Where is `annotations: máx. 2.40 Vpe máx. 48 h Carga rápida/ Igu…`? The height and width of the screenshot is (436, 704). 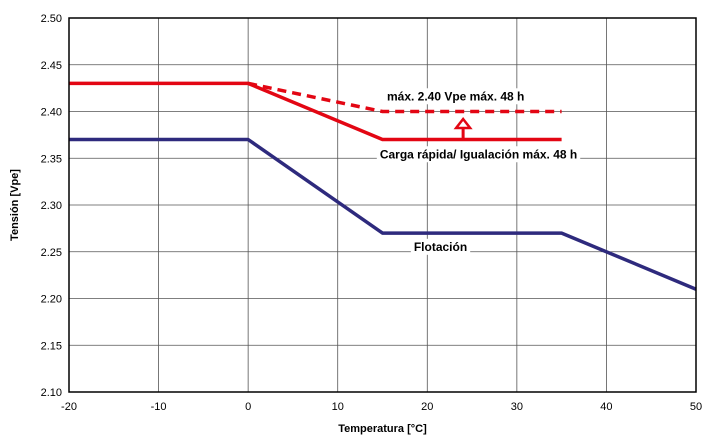
annotations: máx. 2.40 Vpe máx. 48 h Carga rápida/ Igu… is located at coordinates (478, 171).